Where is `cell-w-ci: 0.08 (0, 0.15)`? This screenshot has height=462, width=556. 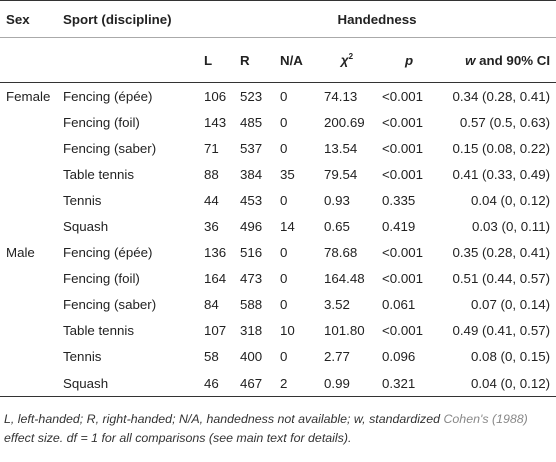 cell-w-ci: 0.08 (0, 0.15) is located at coordinates (510, 357).